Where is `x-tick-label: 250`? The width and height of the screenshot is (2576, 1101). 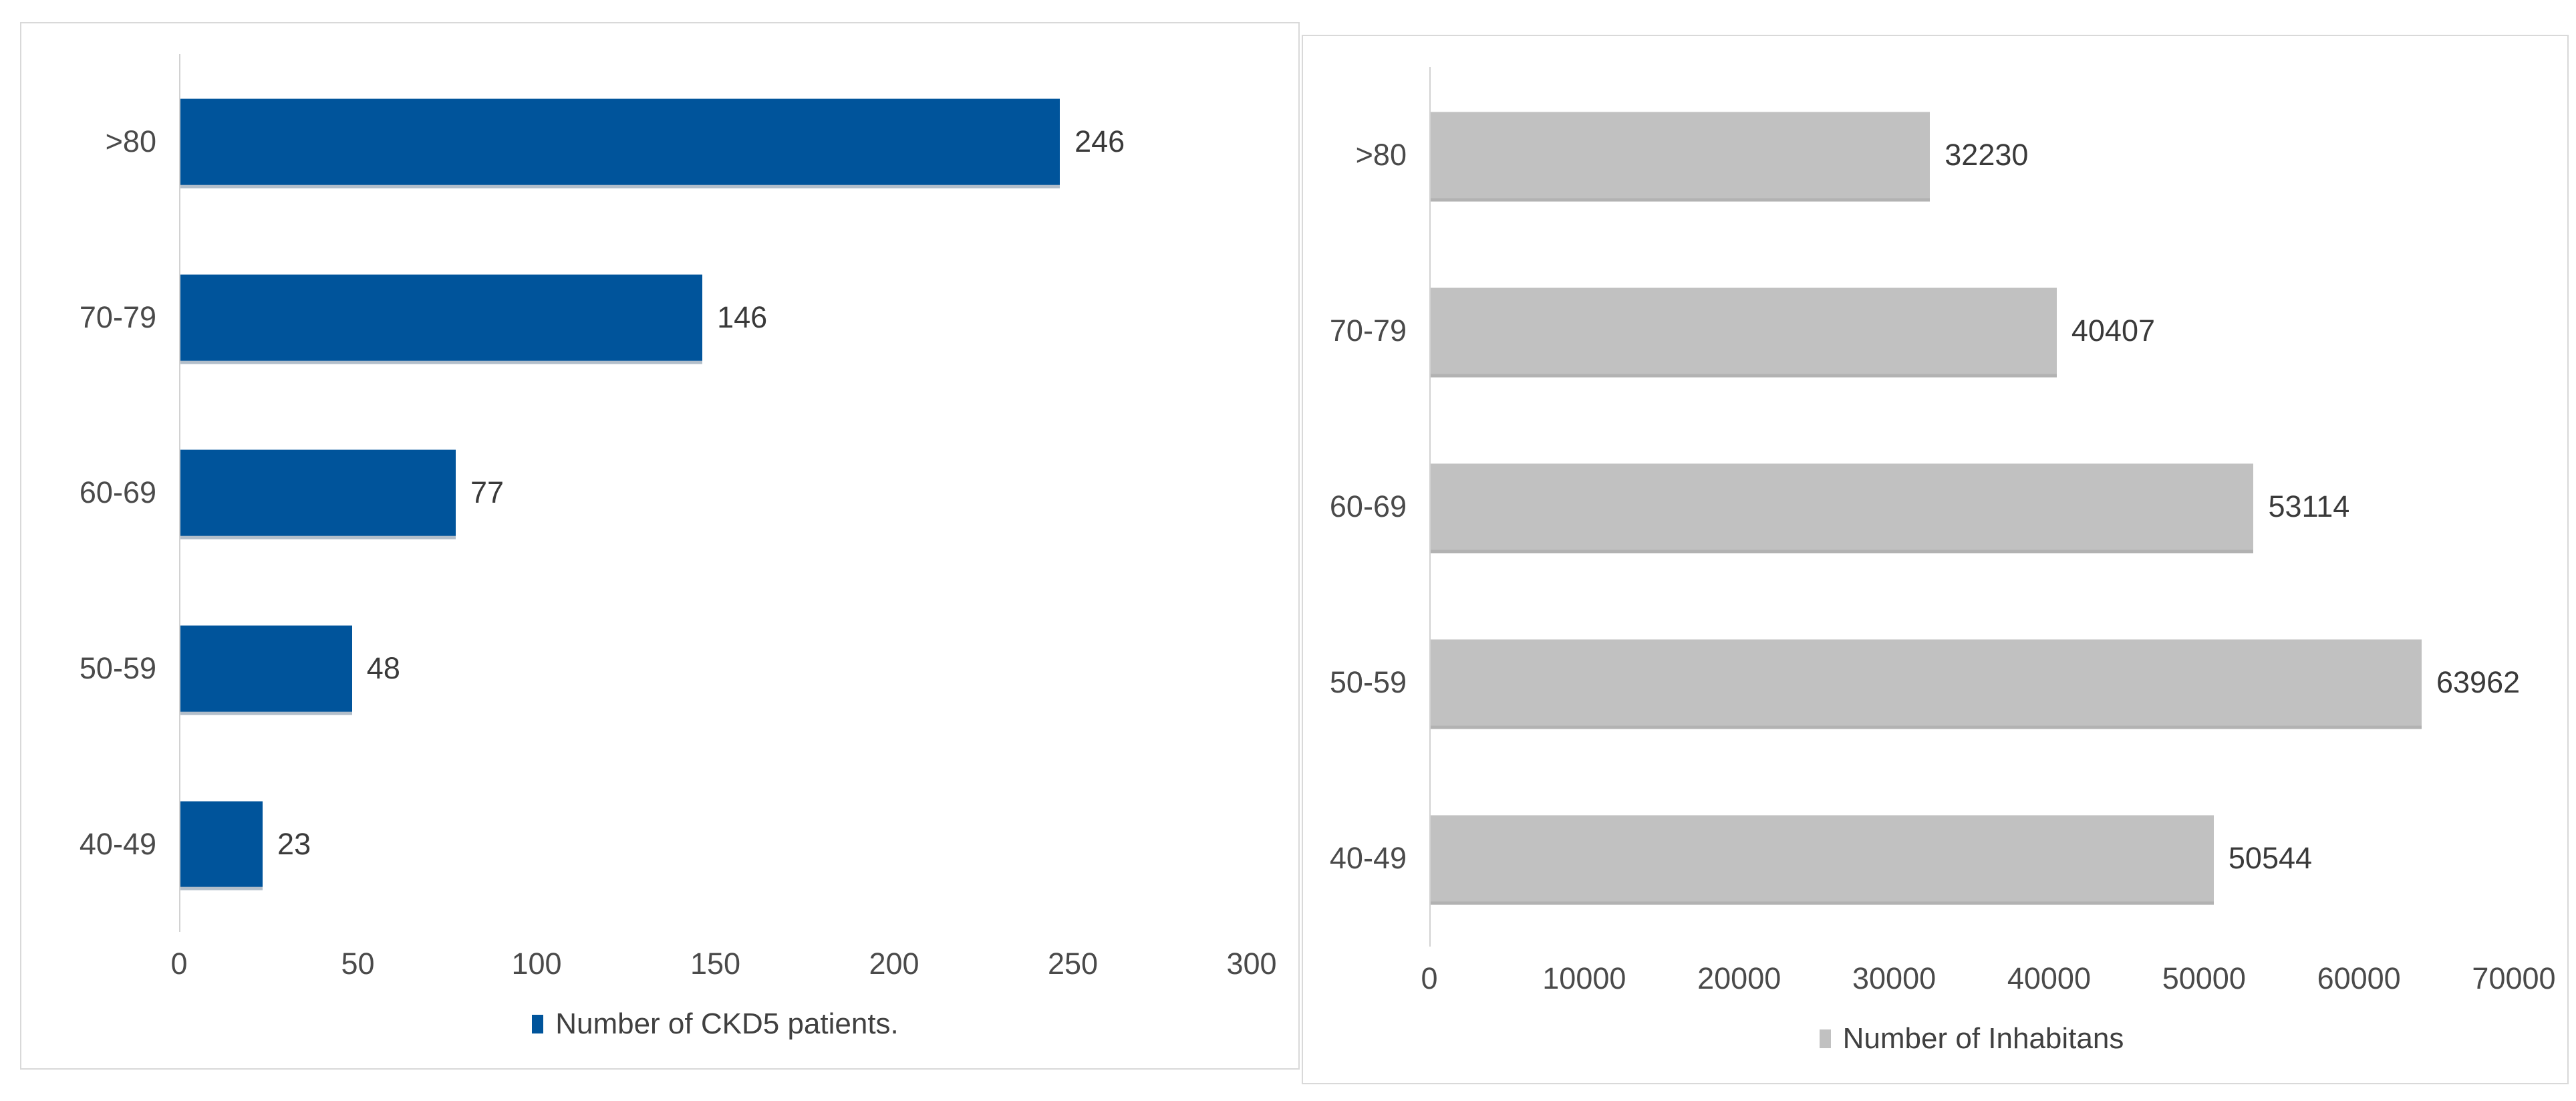
x-tick-label: 250 is located at coordinates (1073, 964).